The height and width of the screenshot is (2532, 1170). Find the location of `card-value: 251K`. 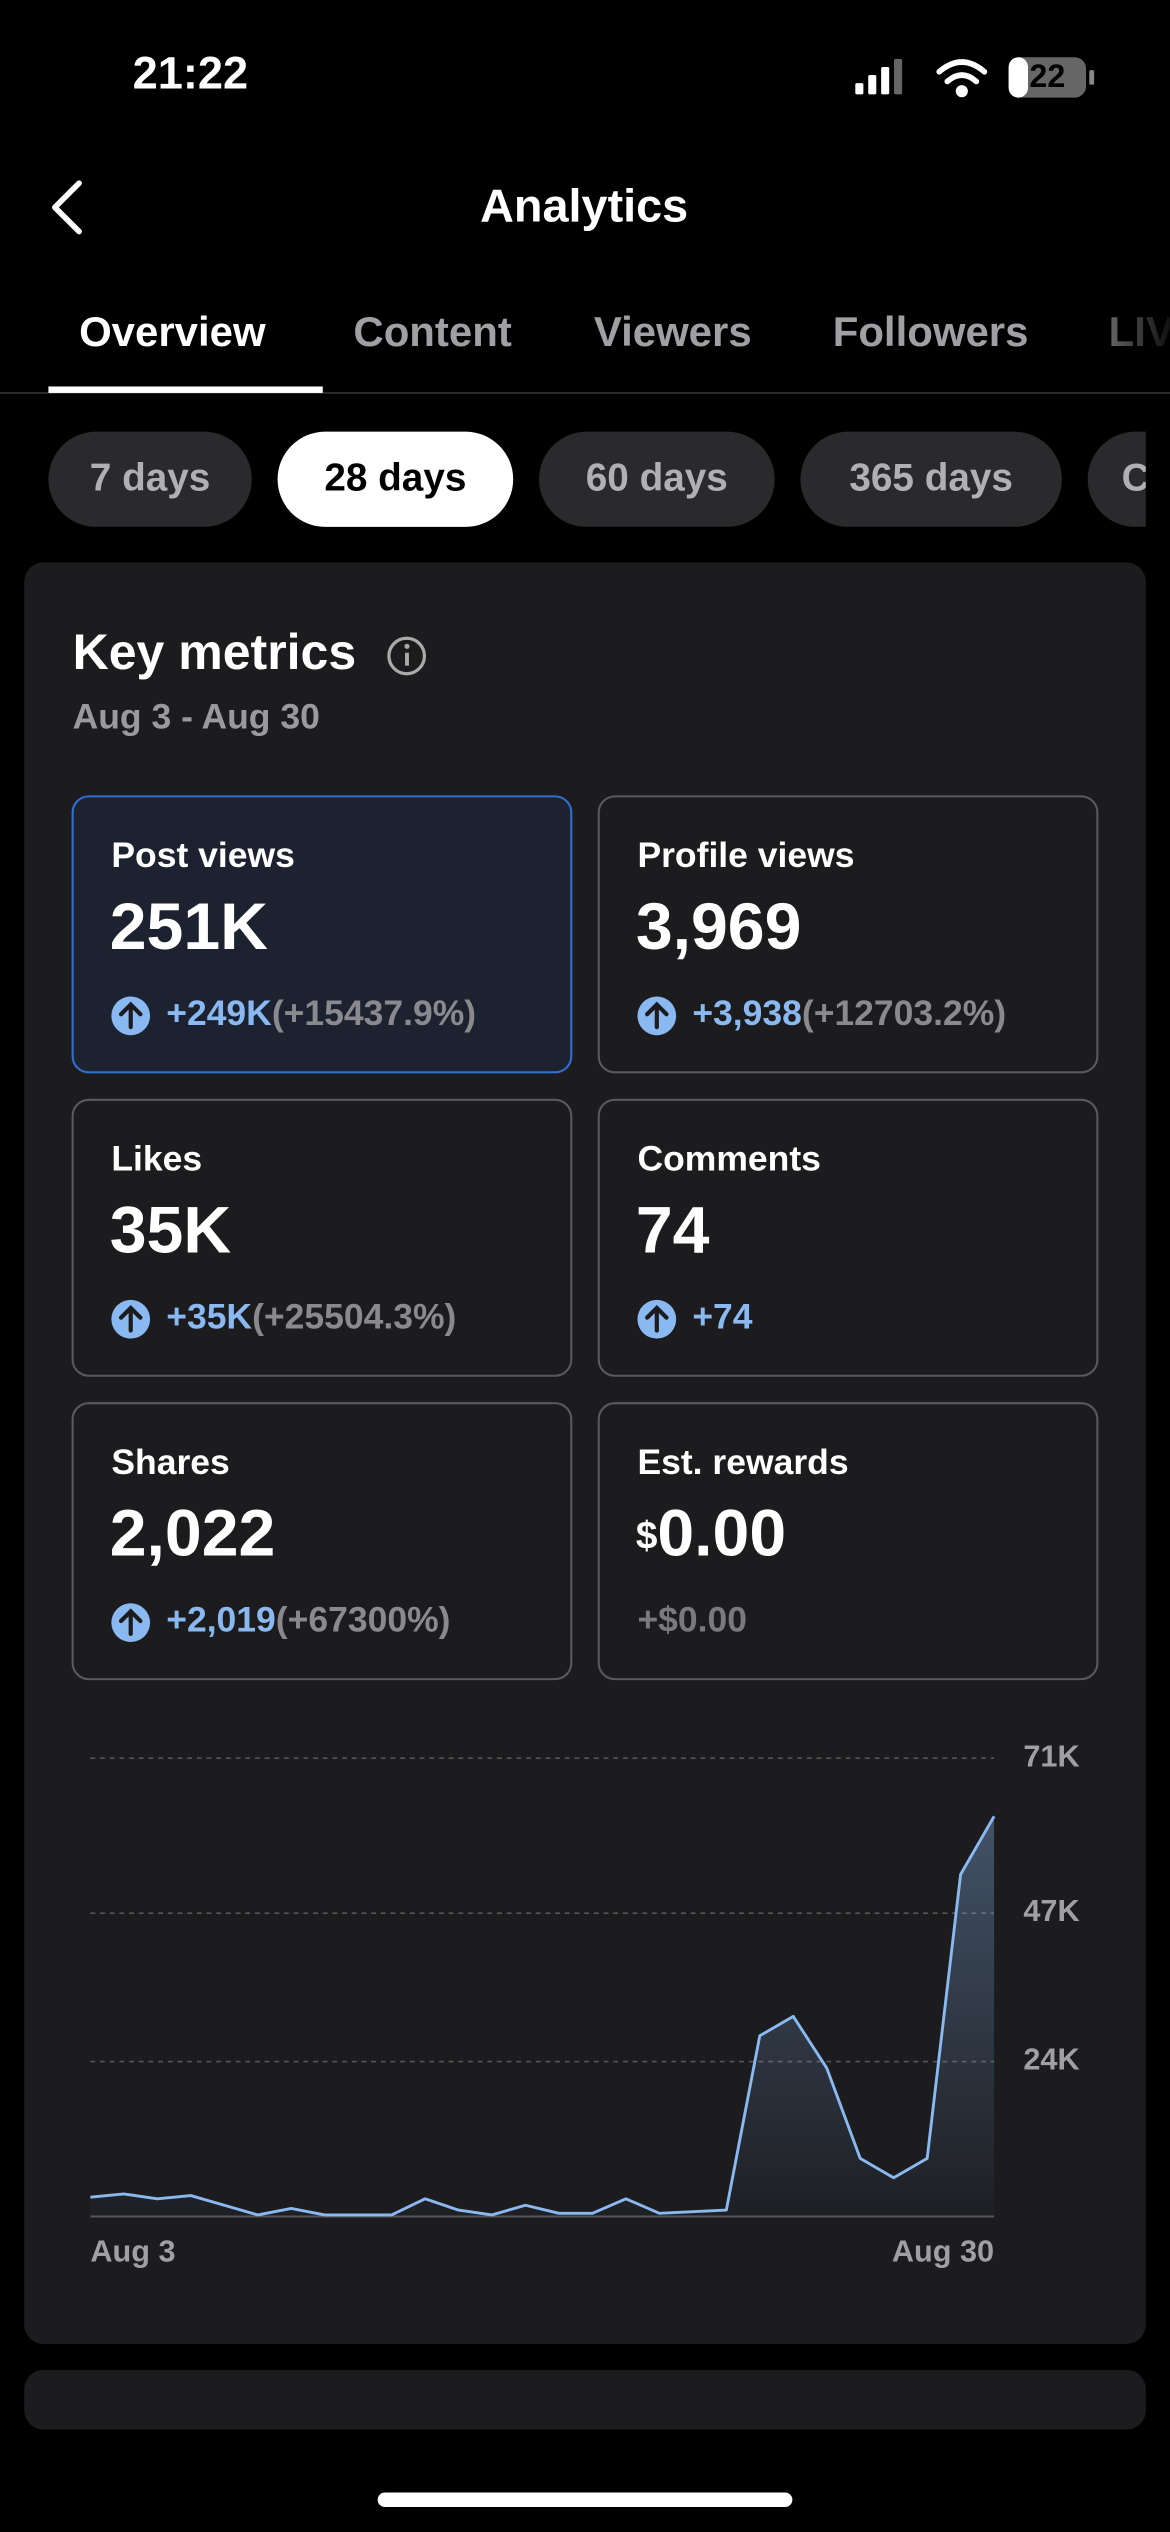

card-value: 251K is located at coordinates (189, 927).